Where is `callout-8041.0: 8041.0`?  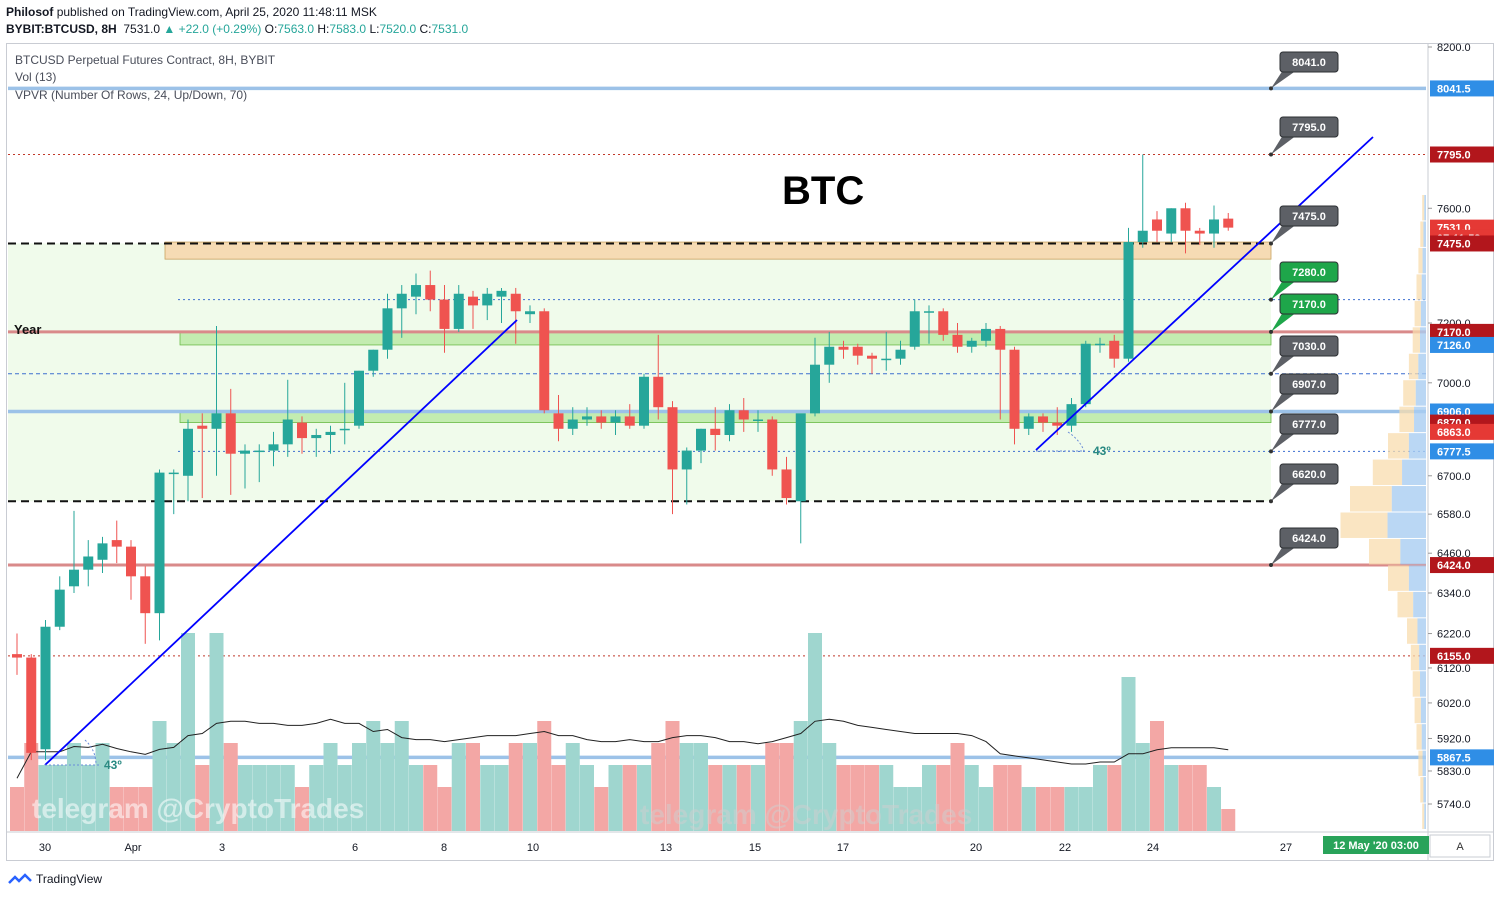
callout-8041.0: 8041.0 is located at coordinates (1304, 71).